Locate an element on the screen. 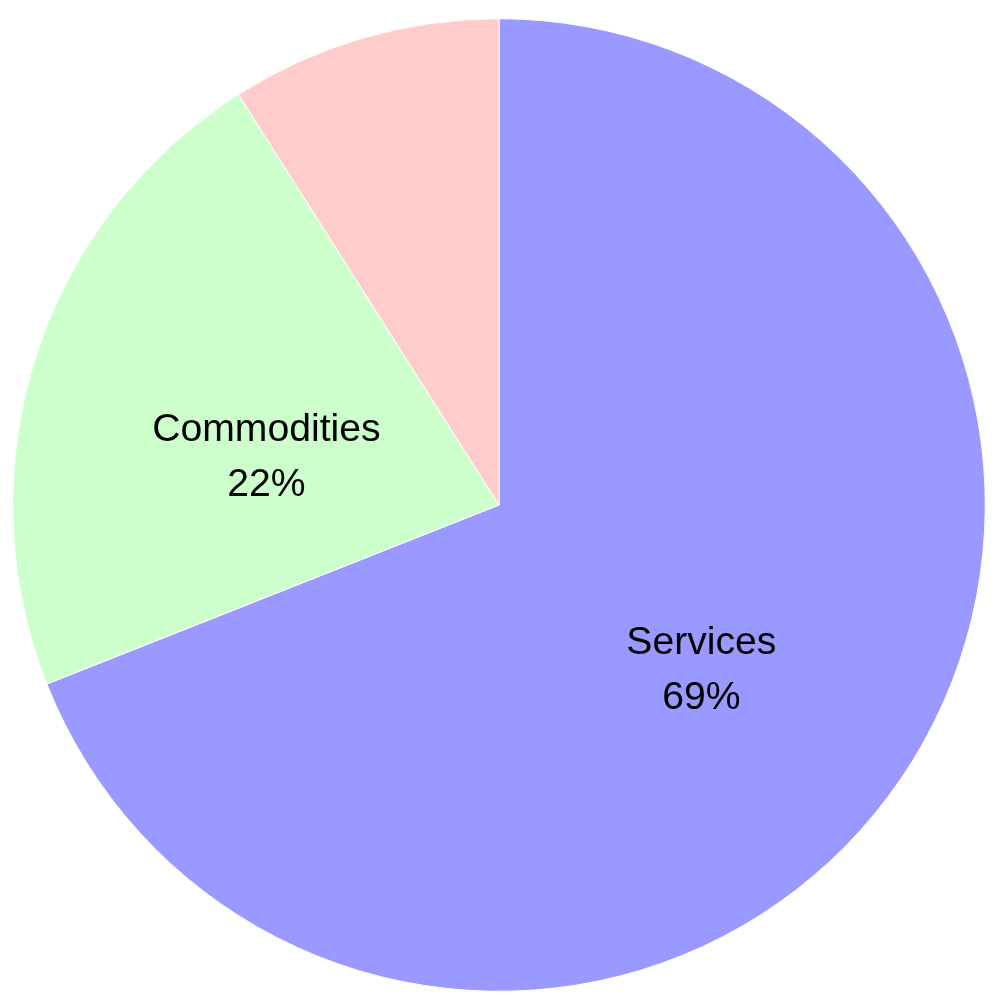 Image resolution: width=998 pixels, height=1002 pixels. slice-label: Services is located at coordinates (701, 641).